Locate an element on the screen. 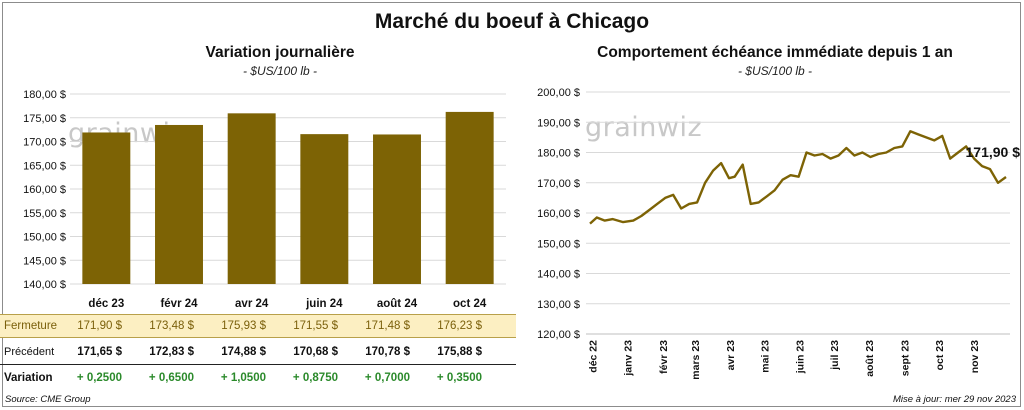 The width and height of the screenshot is (1024, 410). y-tick-label: 120,00 $ is located at coordinates (558, 335).